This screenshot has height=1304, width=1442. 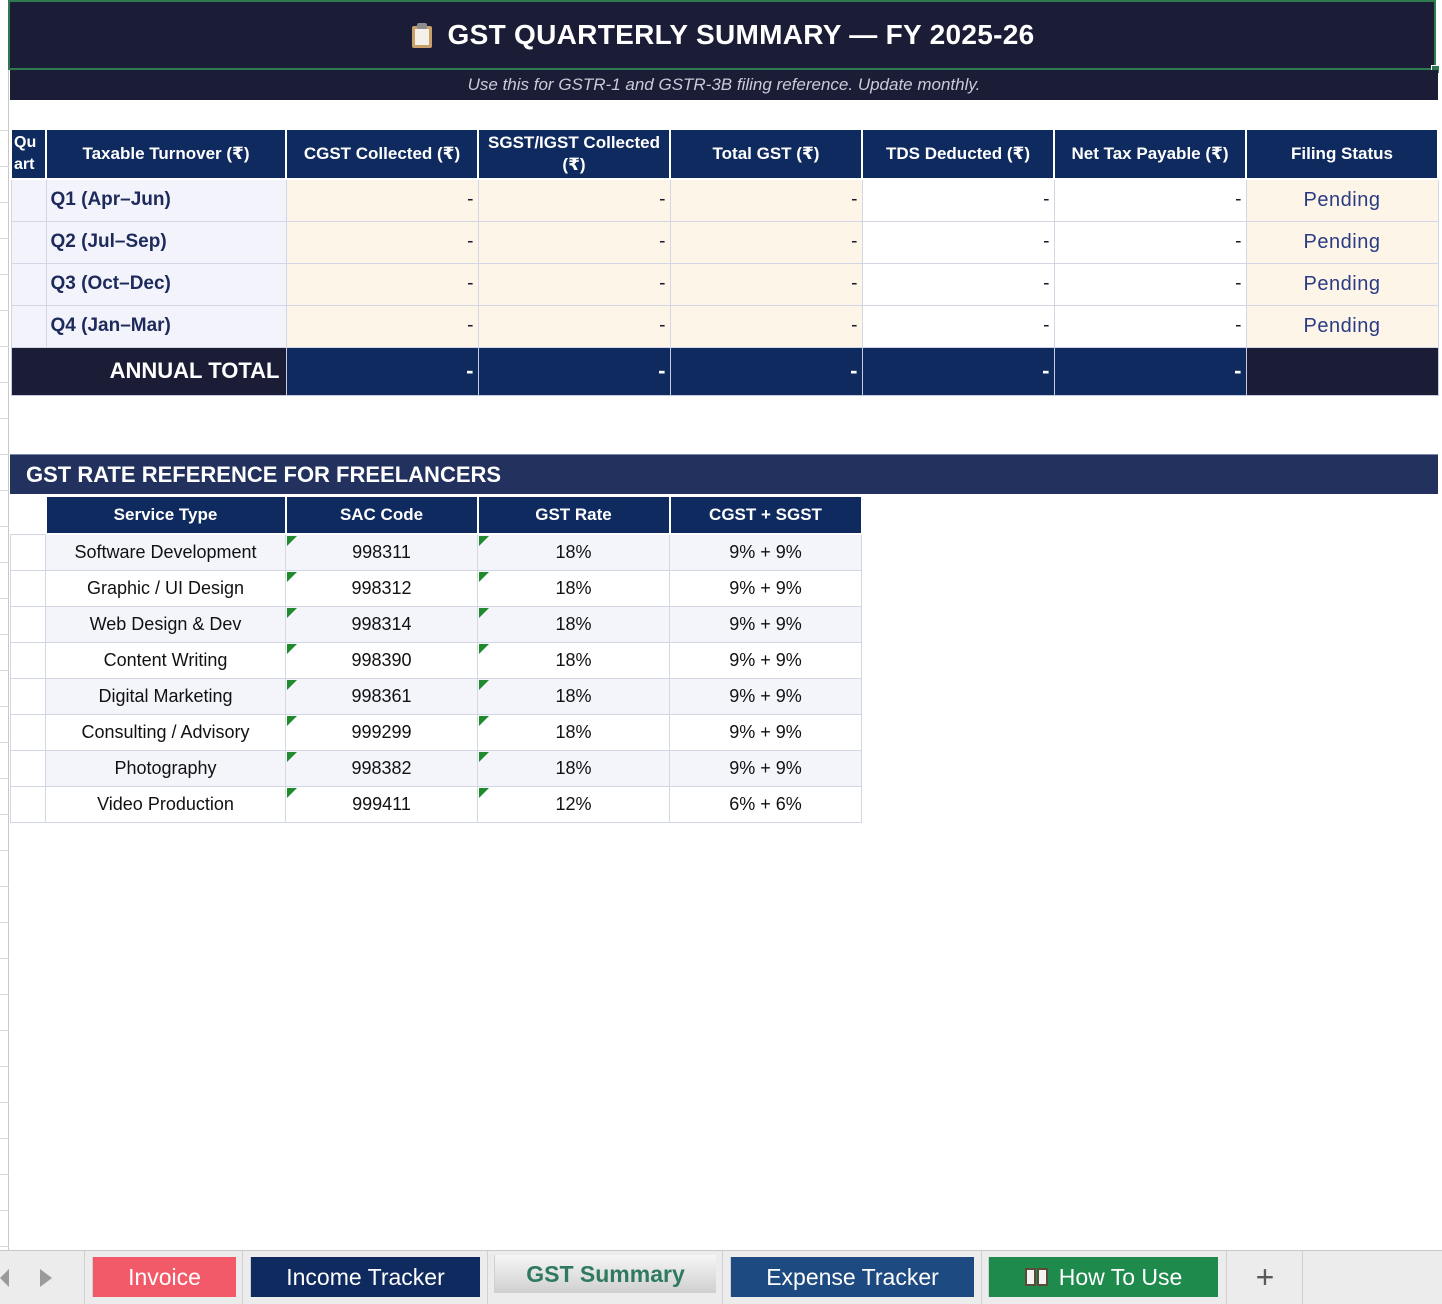 I want to click on column-header: Qu art, so click(x=28, y=154).